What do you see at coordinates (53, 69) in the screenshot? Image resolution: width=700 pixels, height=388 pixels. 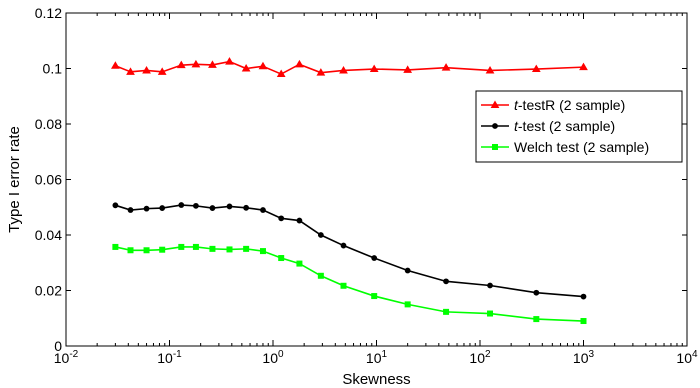 I see `y-tick-label: 0.1` at bounding box center [53, 69].